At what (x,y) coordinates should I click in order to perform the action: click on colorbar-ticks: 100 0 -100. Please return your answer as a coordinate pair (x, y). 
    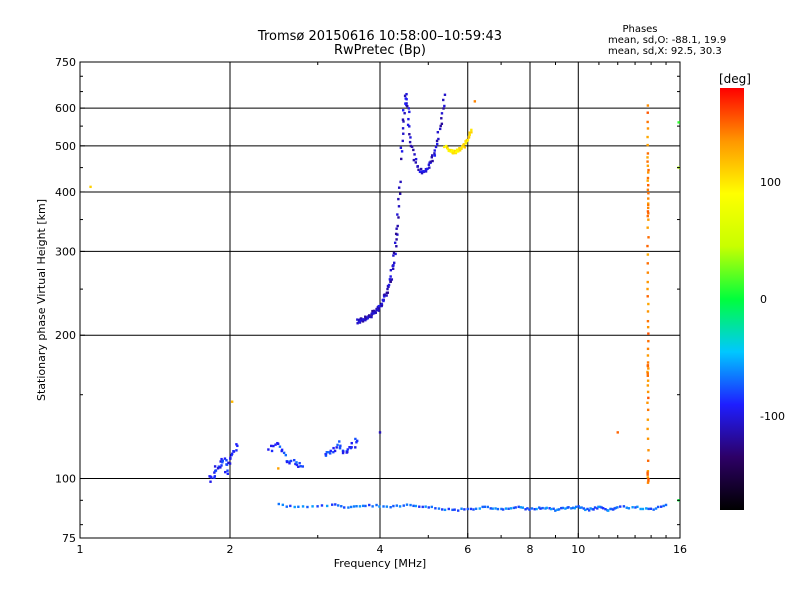
    Looking at the image, I should click on (772, 299).